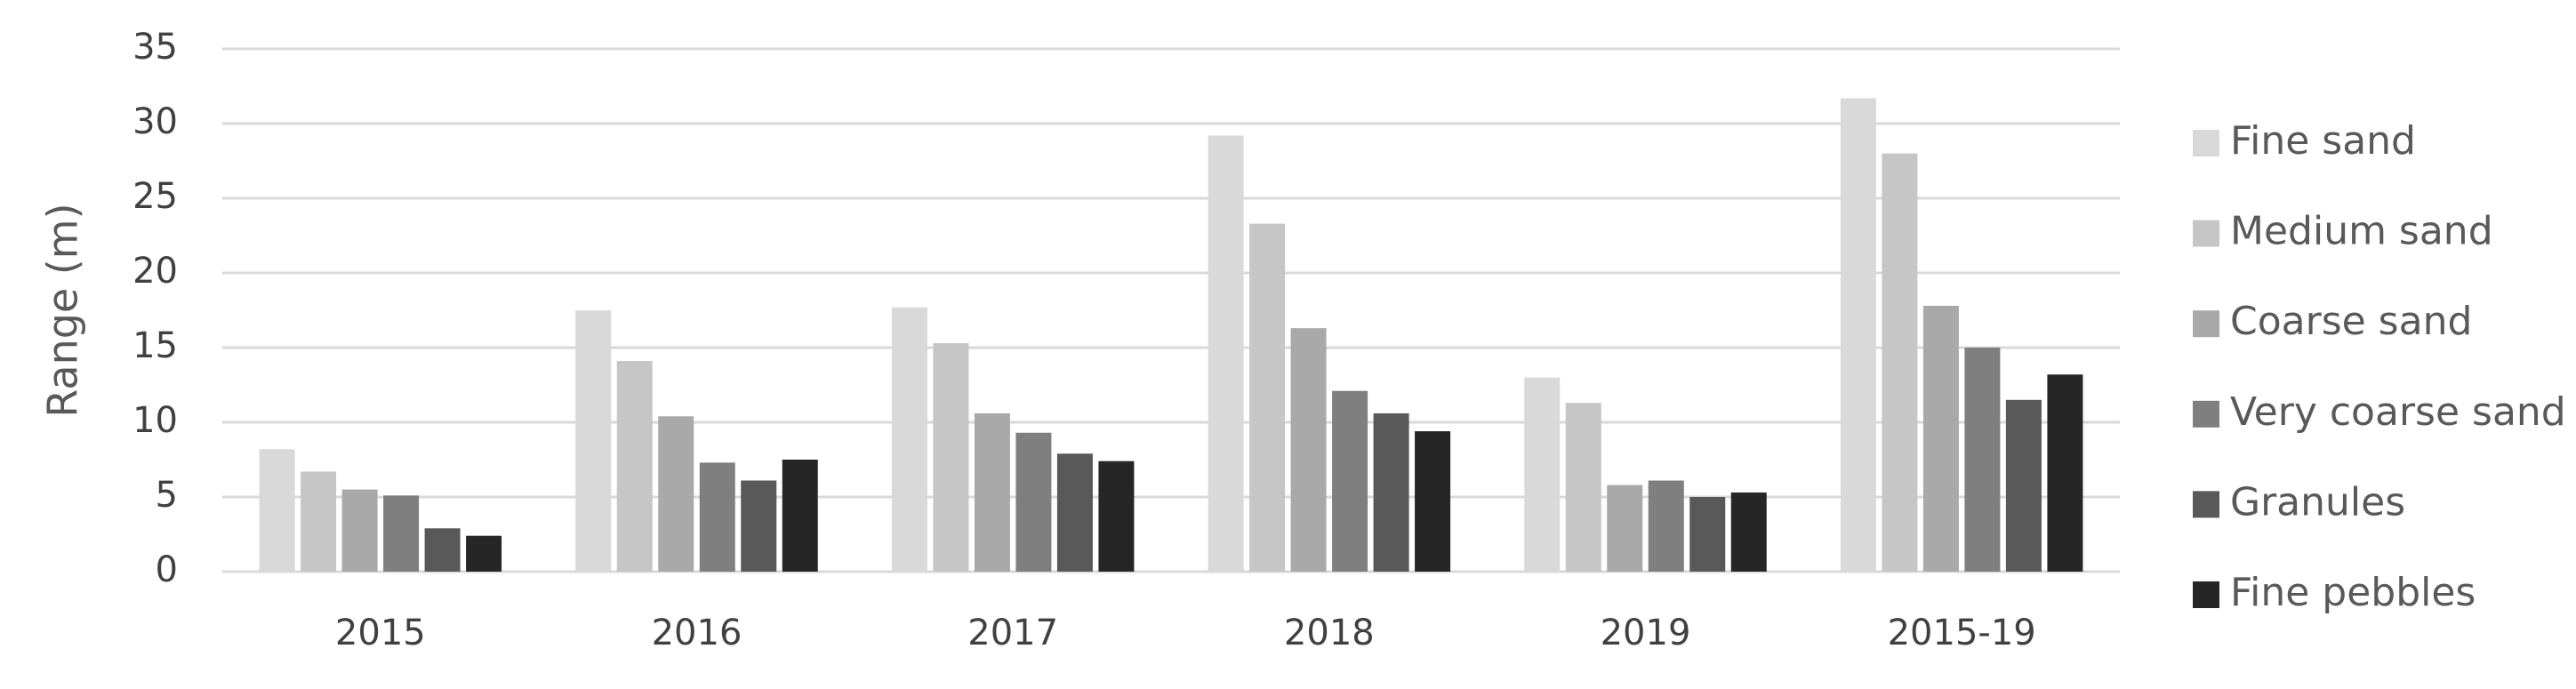 The height and width of the screenshot is (689, 2576). What do you see at coordinates (2361, 231) in the screenshot?
I see `legend-label: Medium sand` at bounding box center [2361, 231].